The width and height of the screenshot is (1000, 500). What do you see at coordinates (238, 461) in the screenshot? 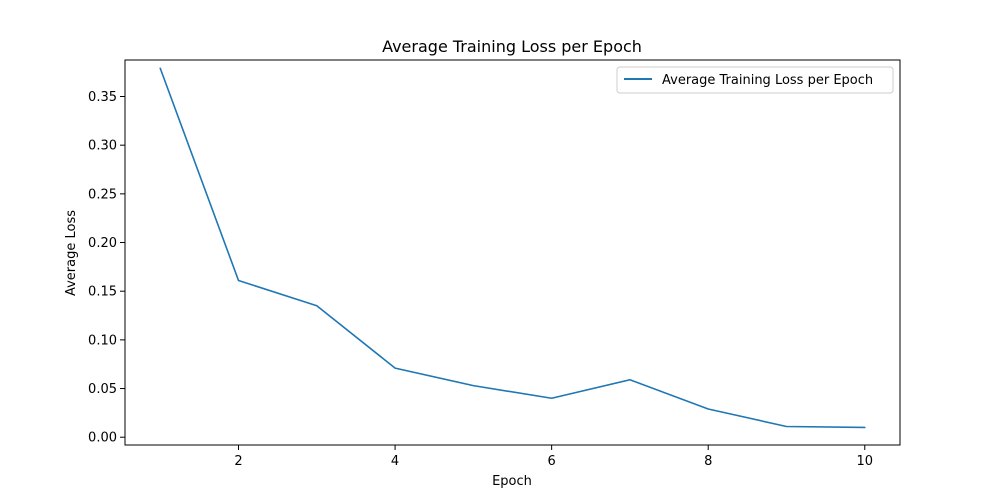
I see `x-tick-label: 2` at bounding box center [238, 461].